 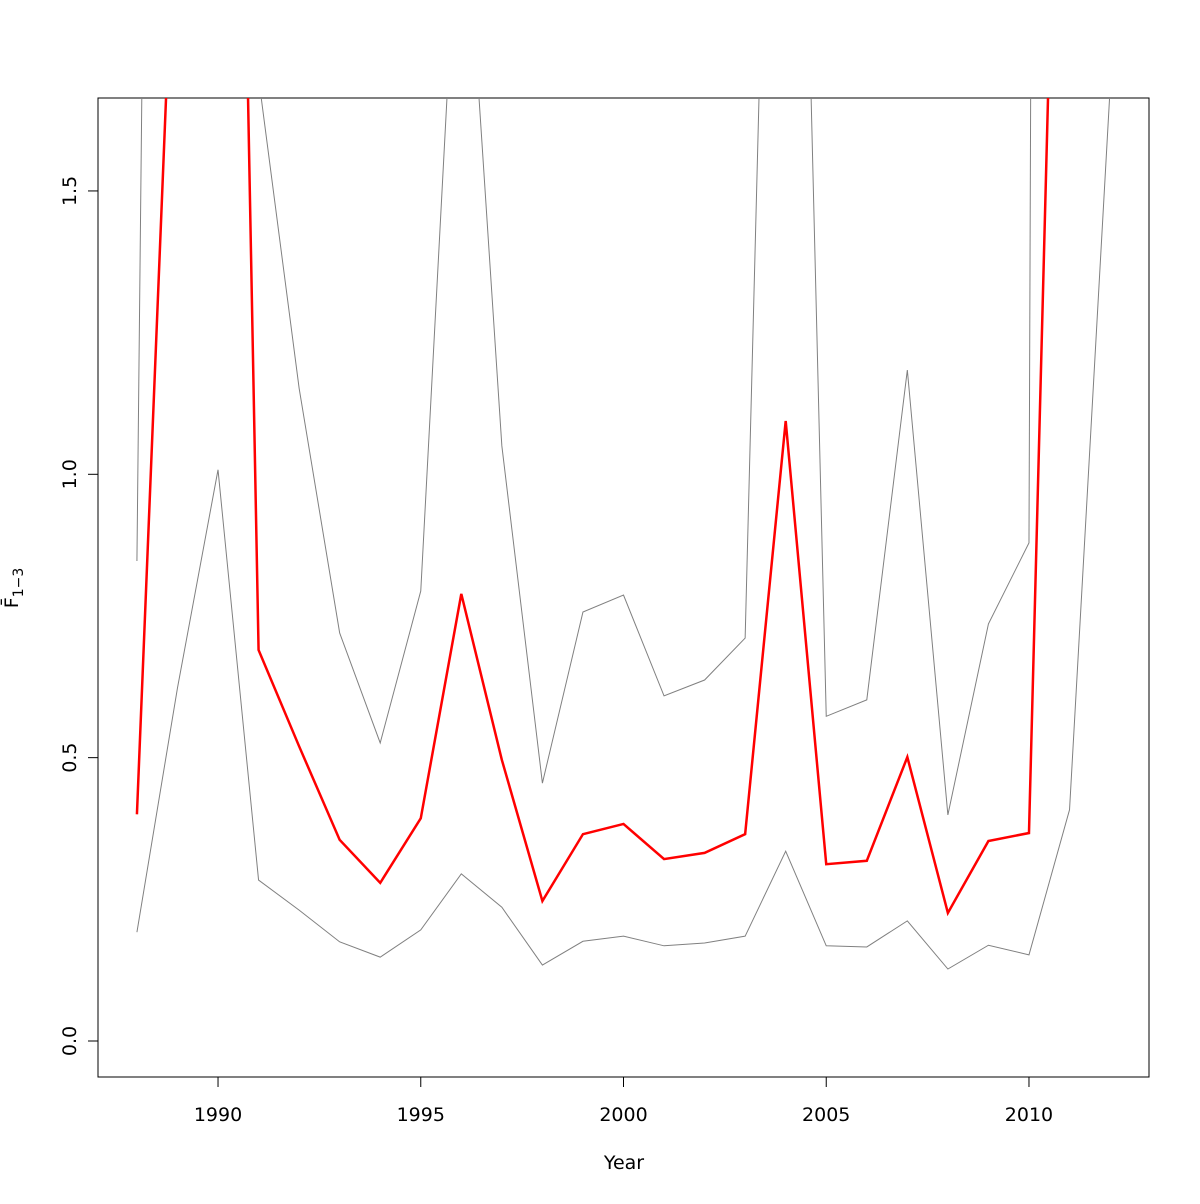 I want to click on y-axis-label: F̄1−3, so click(x=13, y=588).